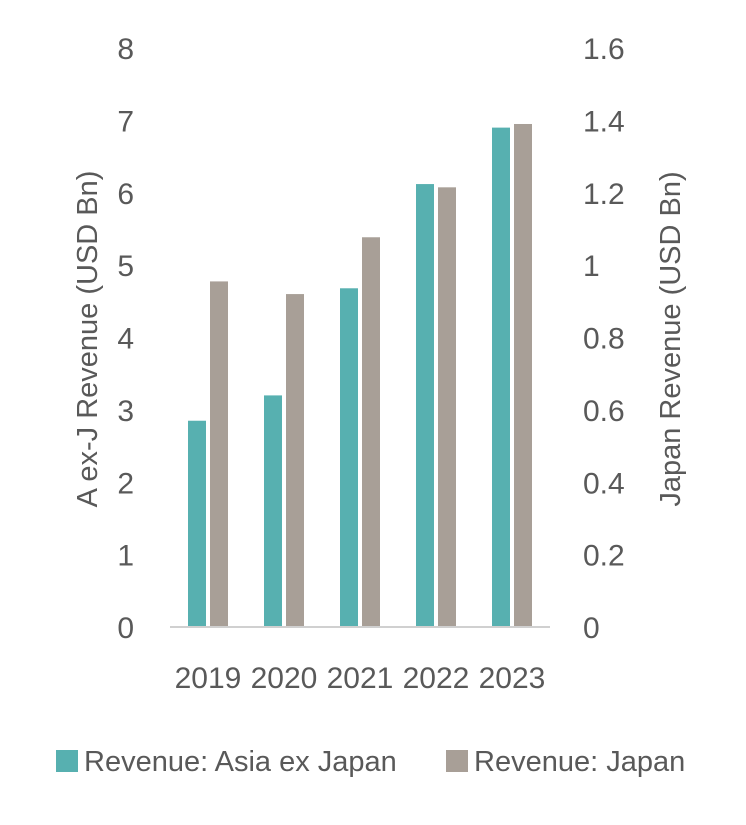 This screenshot has width=746, height=825. I want to click on left-axis-title: A ex-J Revenue (USD Bn), so click(88, 339).